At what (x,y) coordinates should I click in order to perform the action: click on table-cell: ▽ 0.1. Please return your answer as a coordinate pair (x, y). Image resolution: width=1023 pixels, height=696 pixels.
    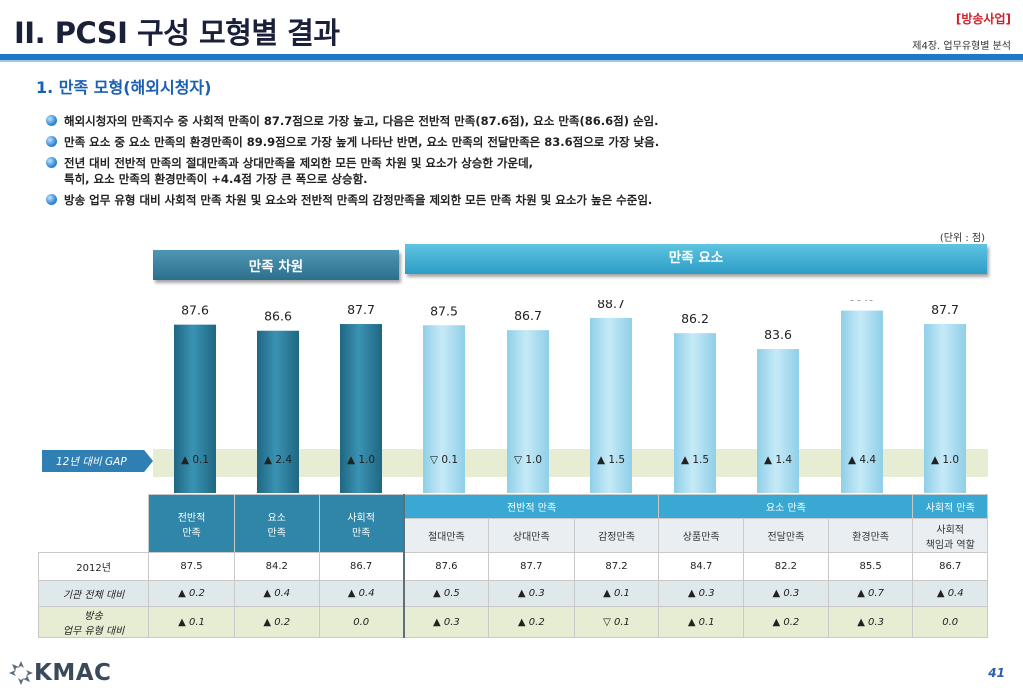
    Looking at the image, I should click on (616, 622).